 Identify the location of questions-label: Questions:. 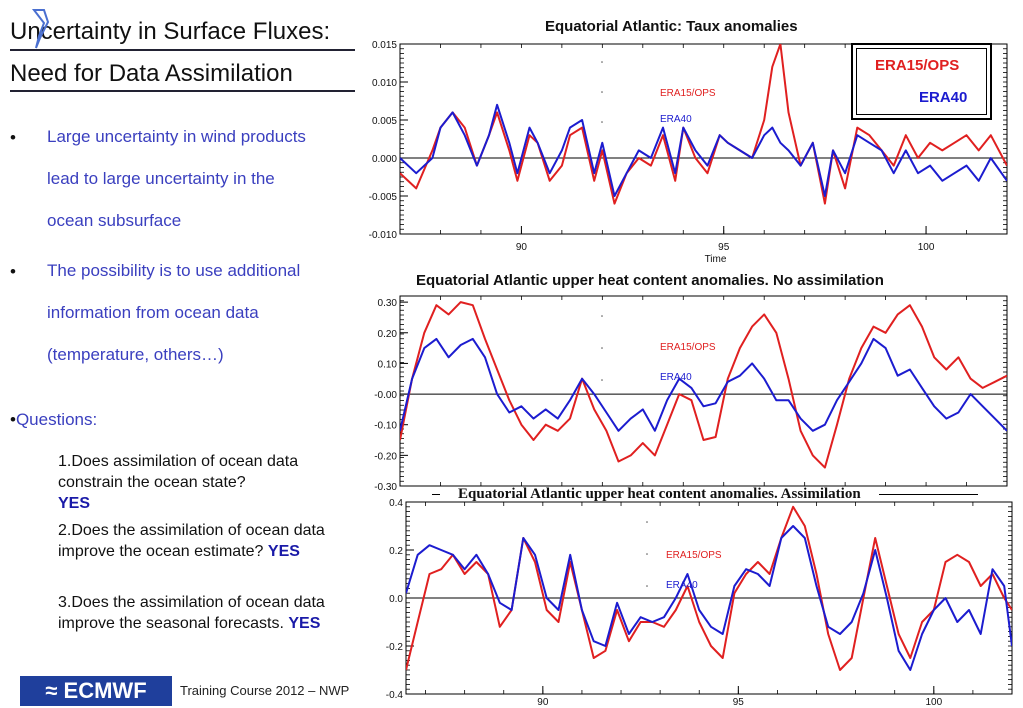
(56, 419).